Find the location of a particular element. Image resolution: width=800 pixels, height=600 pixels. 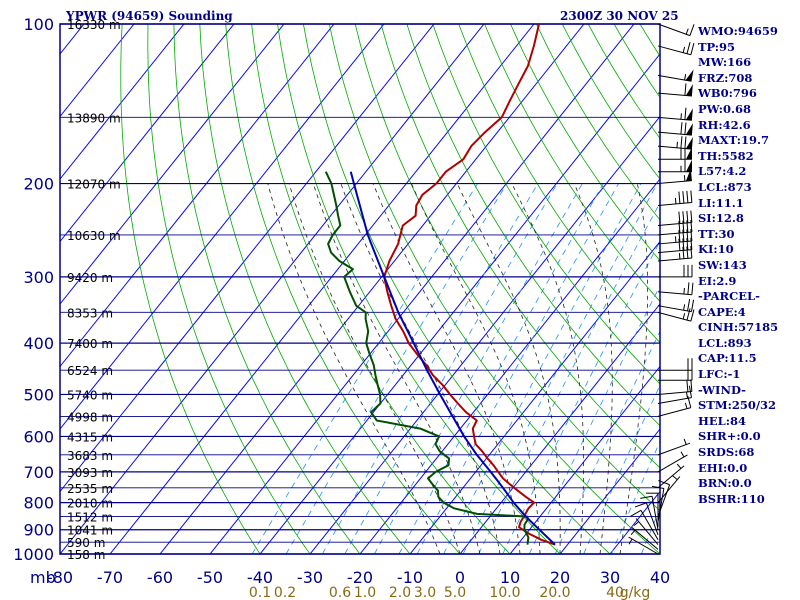

index-item: PW:0.68 is located at coordinates (725, 108).